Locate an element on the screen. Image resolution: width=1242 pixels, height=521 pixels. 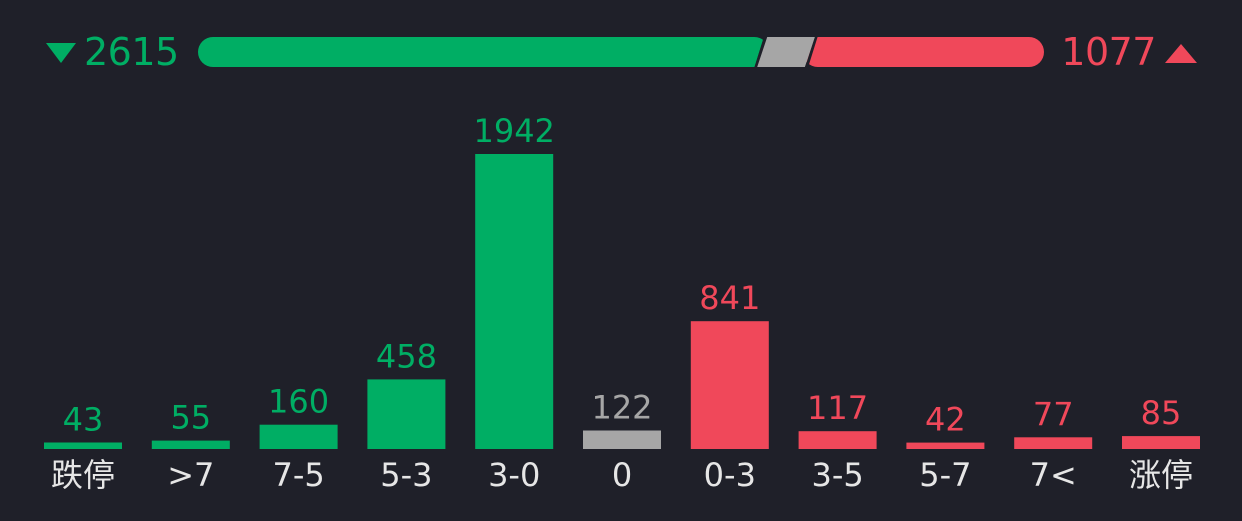
bar-value-label: 85 is located at coordinates (1161, 413).